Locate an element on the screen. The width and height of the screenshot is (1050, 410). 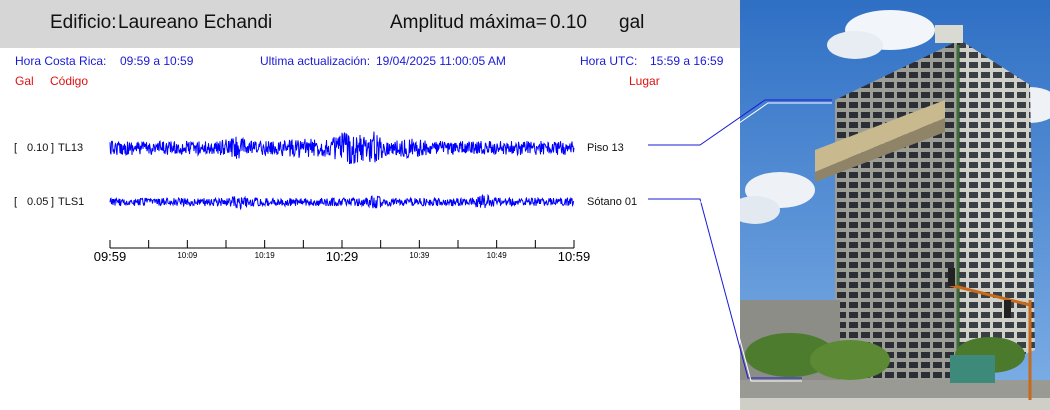
amplitude-unit: gal is located at coordinates (632, 22).